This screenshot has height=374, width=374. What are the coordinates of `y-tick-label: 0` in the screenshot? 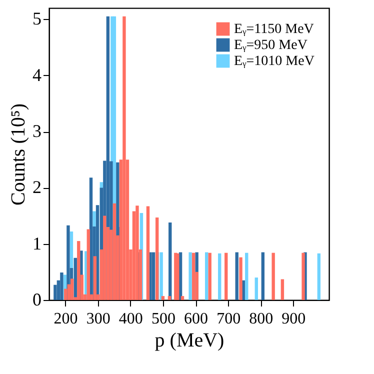 It's located at (37, 300).